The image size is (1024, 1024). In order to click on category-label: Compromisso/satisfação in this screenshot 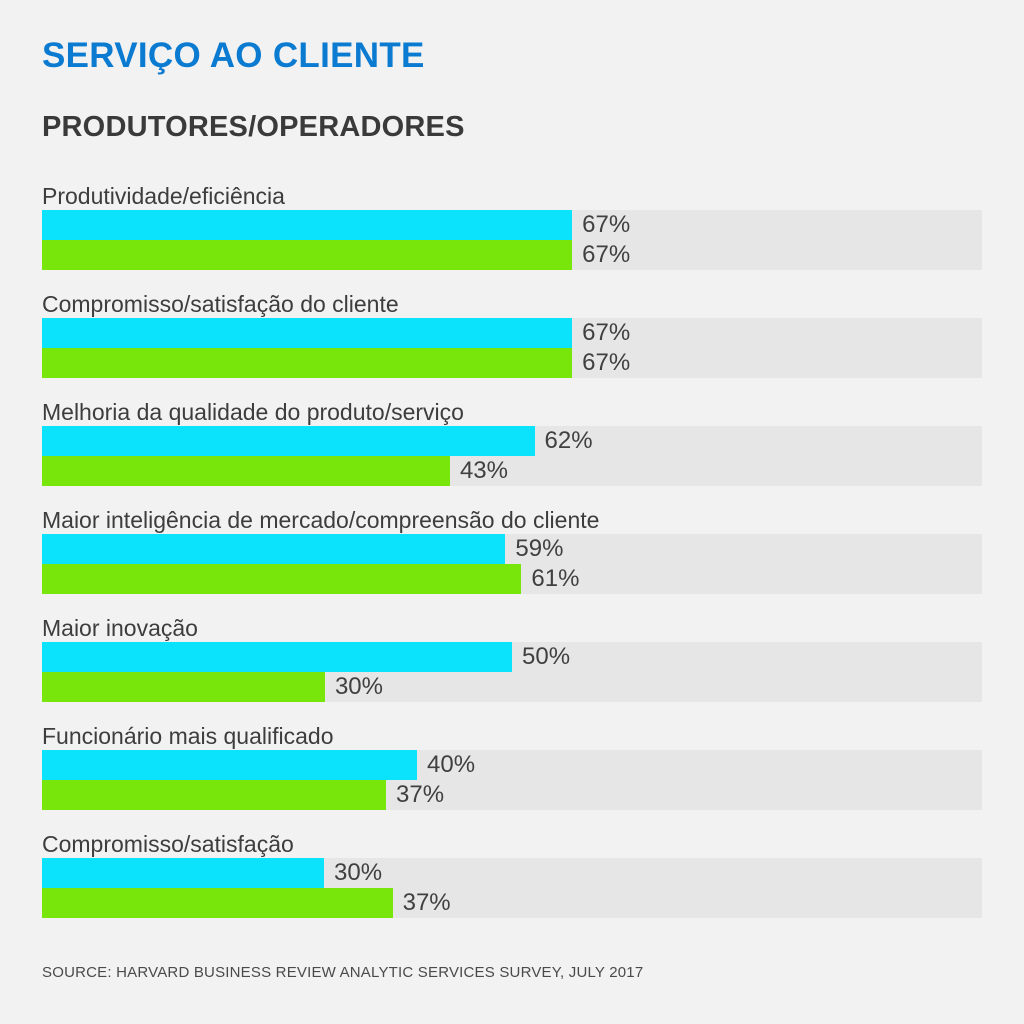, I will do `click(168, 844)`.